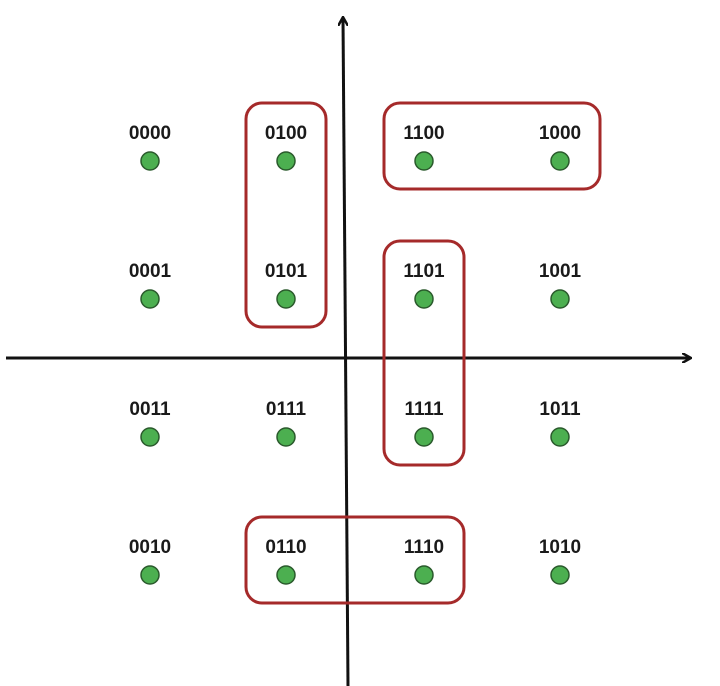 Image resolution: width=720 pixels, height=686 pixels. I want to click on constellation-point-0111: 0111, so click(286, 423).